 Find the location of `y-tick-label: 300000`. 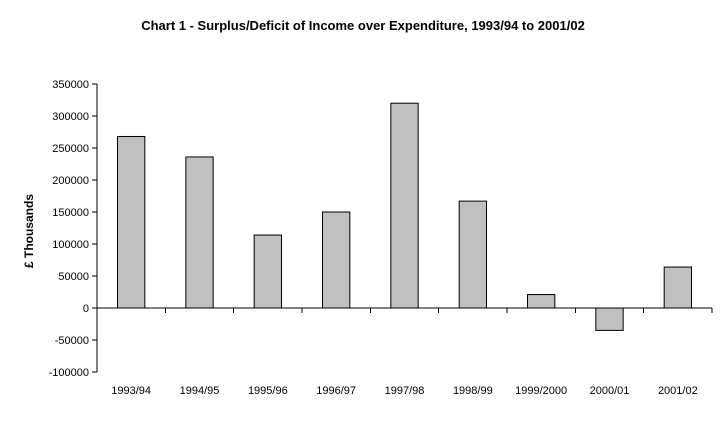

y-tick-label: 300000 is located at coordinates (70, 117).